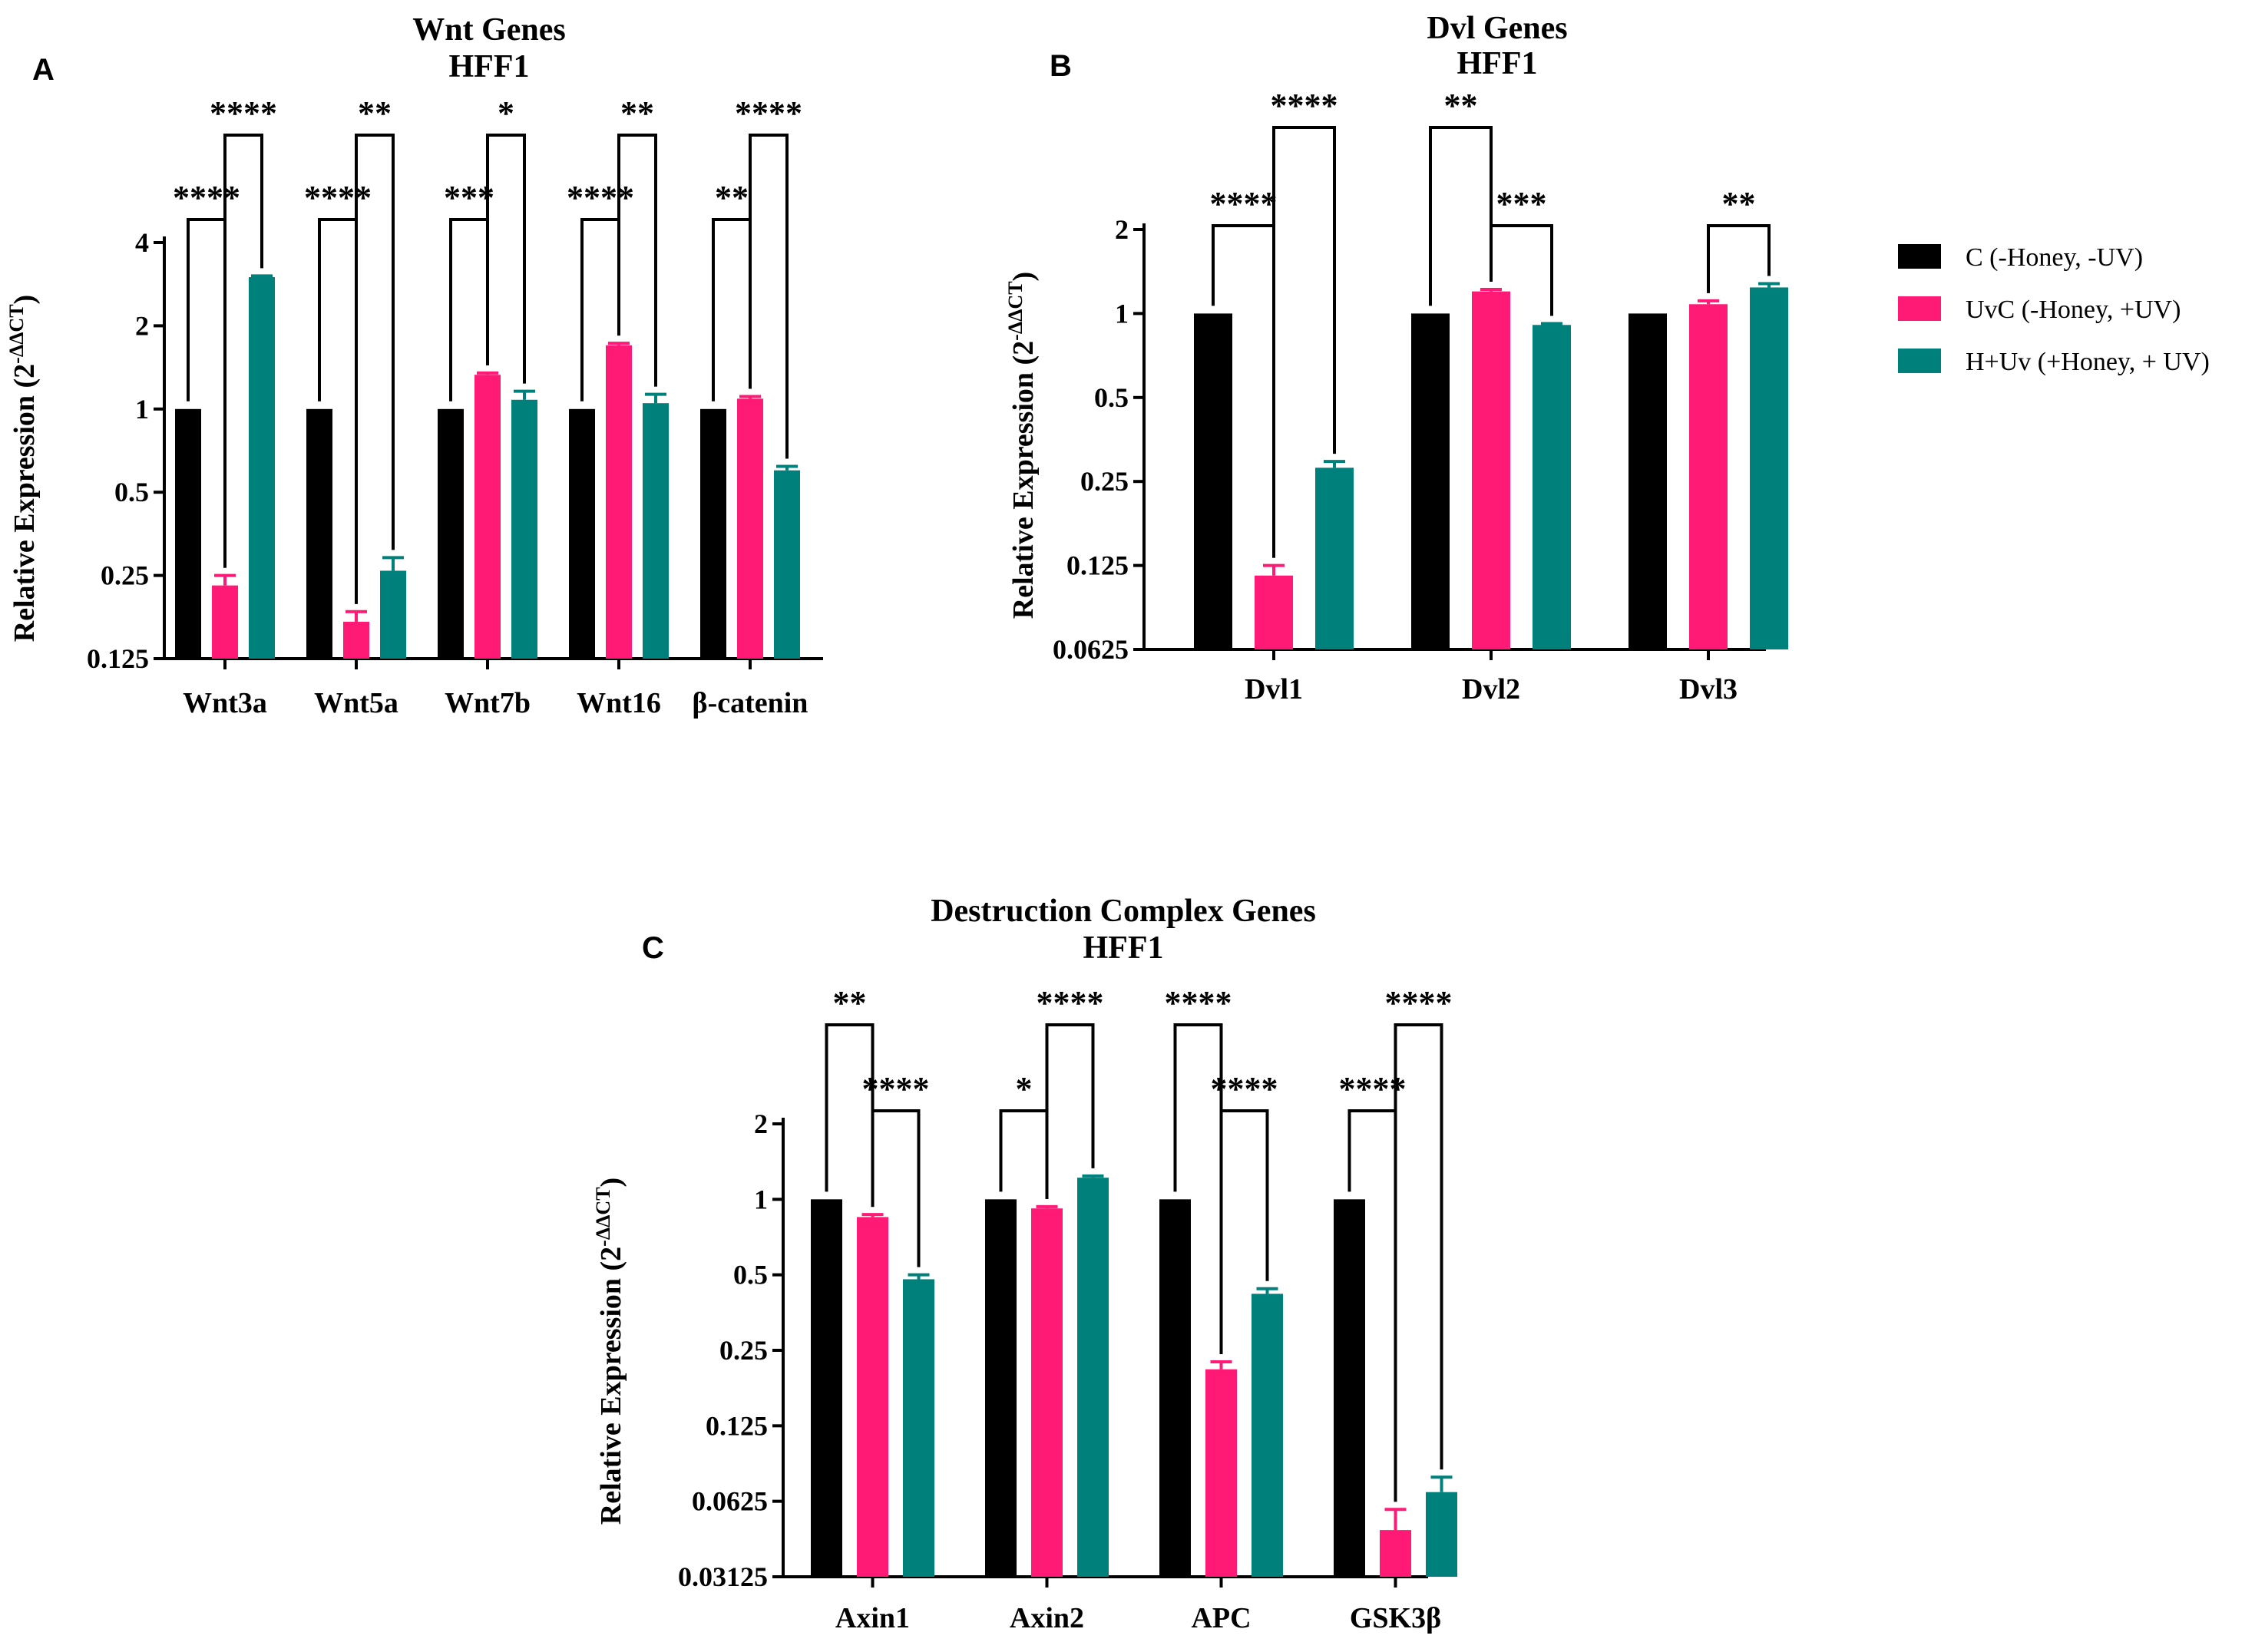 This screenshot has height=1652, width=2265. I want to click on x-category-label: Dvl2, so click(1491, 689).